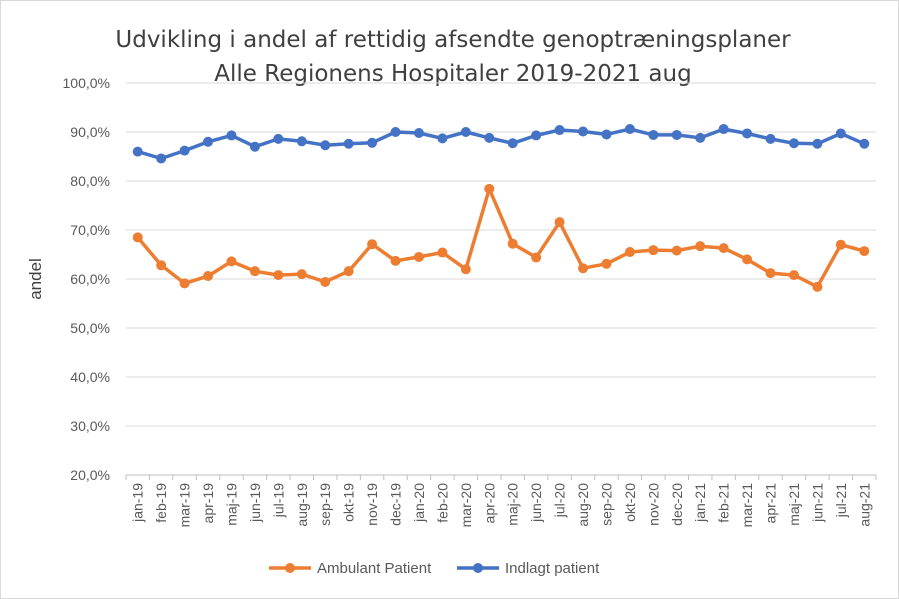  Describe the element at coordinates (349, 502) in the screenshot. I see `x-tick-label: okt-19` at that location.